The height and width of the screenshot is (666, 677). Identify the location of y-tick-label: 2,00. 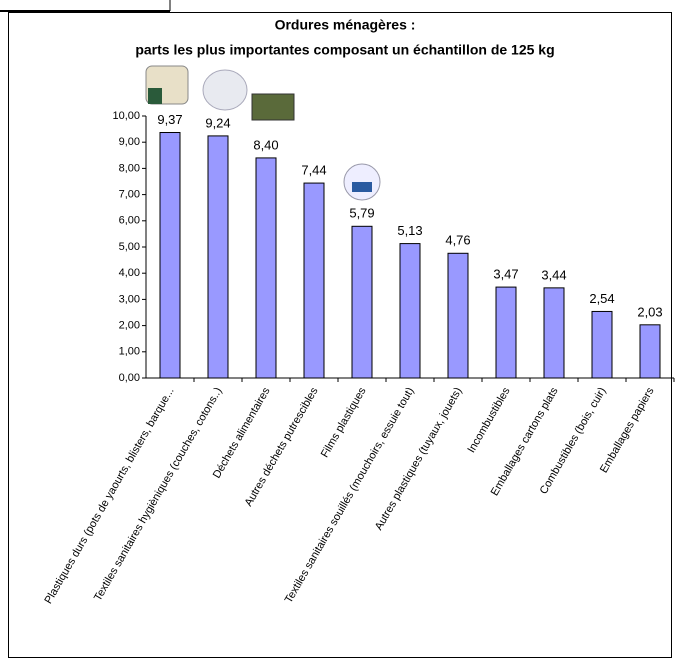
(129, 326).